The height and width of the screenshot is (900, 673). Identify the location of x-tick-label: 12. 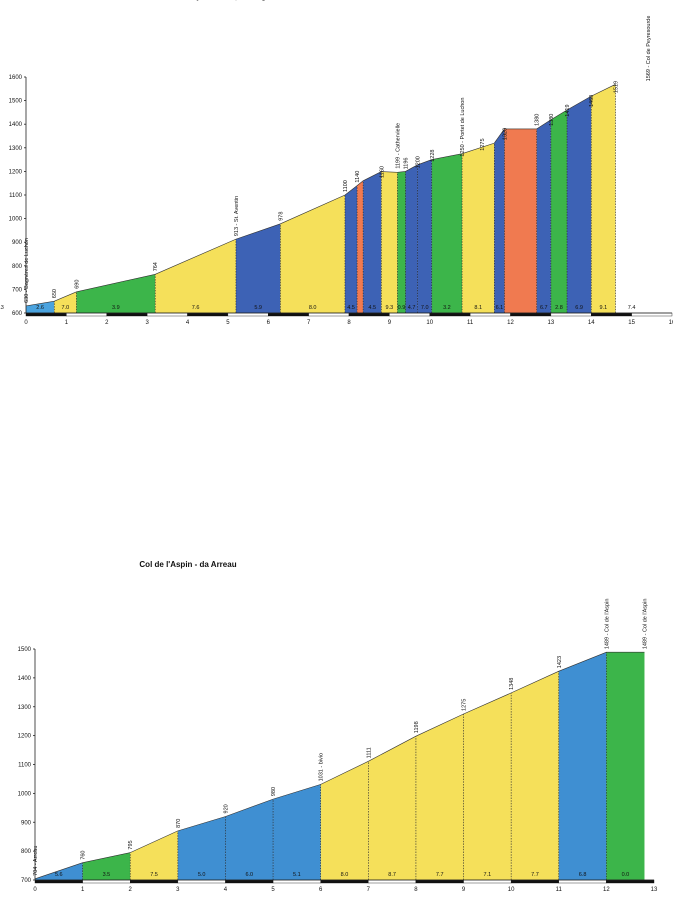
(510, 323).